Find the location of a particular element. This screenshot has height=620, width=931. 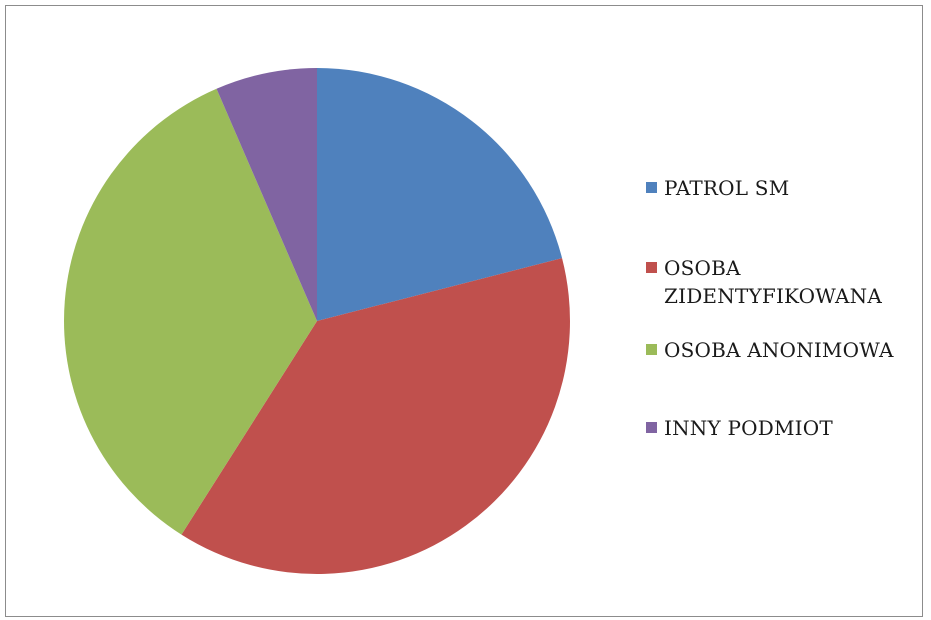

legend-swatch-osoba-zidentyfikowana is located at coordinates (651, 267).